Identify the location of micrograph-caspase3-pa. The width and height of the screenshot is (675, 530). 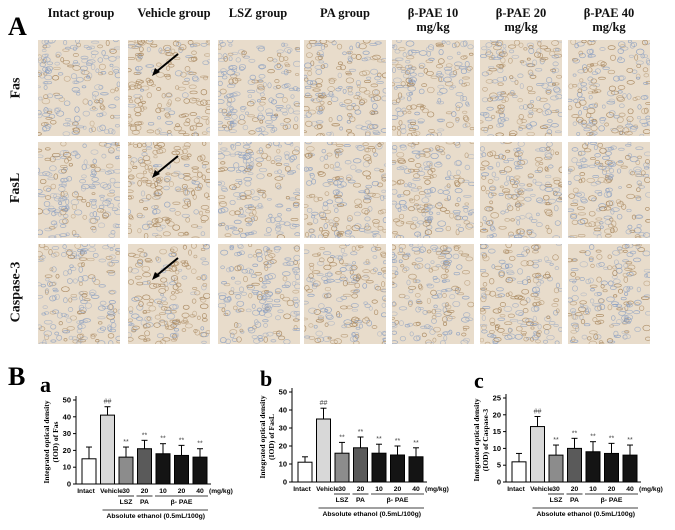
(345, 294).